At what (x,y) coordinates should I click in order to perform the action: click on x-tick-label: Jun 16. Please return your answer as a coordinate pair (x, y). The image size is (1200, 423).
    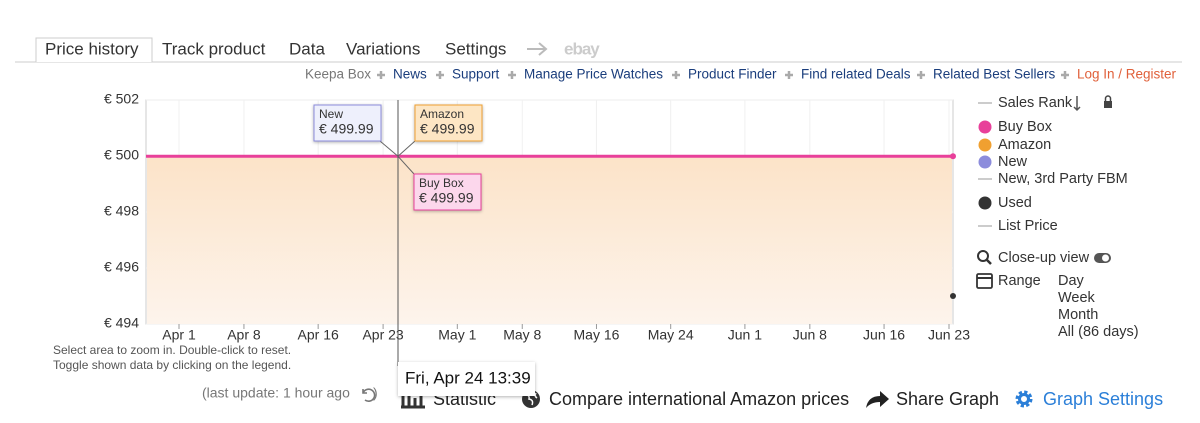
    Looking at the image, I should click on (884, 335).